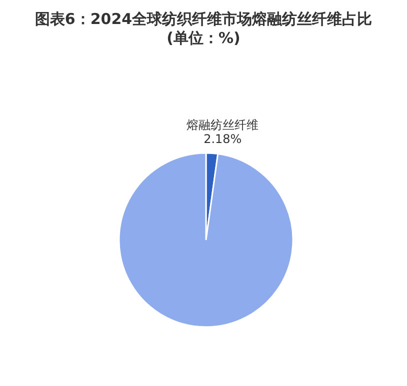 Image resolution: width=407 pixels, height=386 pixels. Describe the element at coordinates (203, 19) in the screenshot. I see `chart-title: 图表6：2024全球纺织纤维市场熔融纺丝纤维占比` at that location.